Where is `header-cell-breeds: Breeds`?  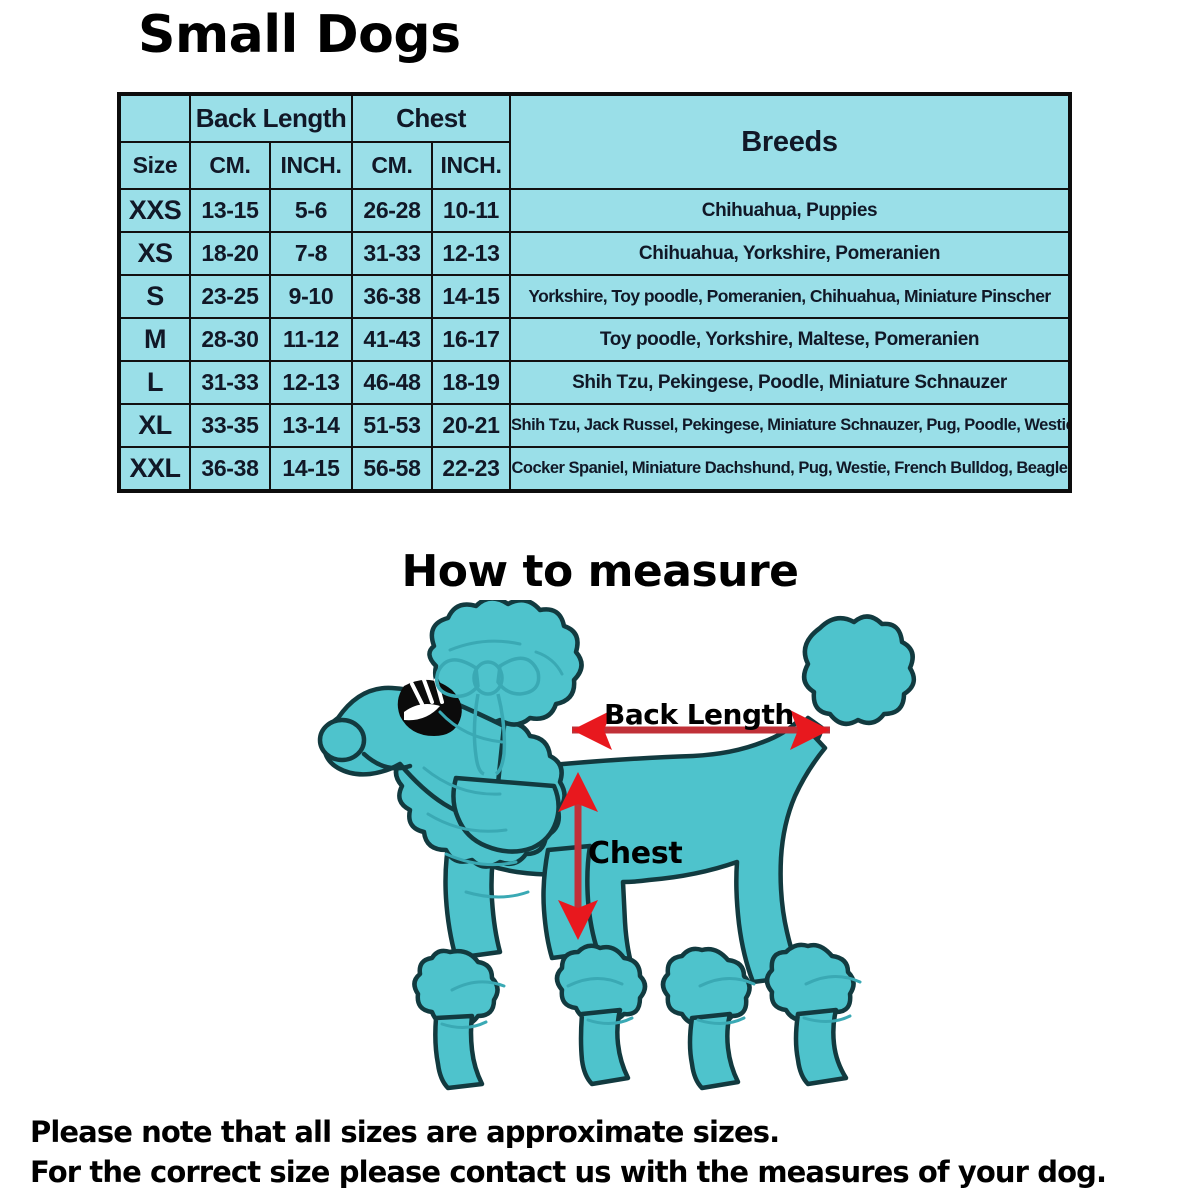
header-cell-breeds: Breeds is located at coordinates (790, 141).